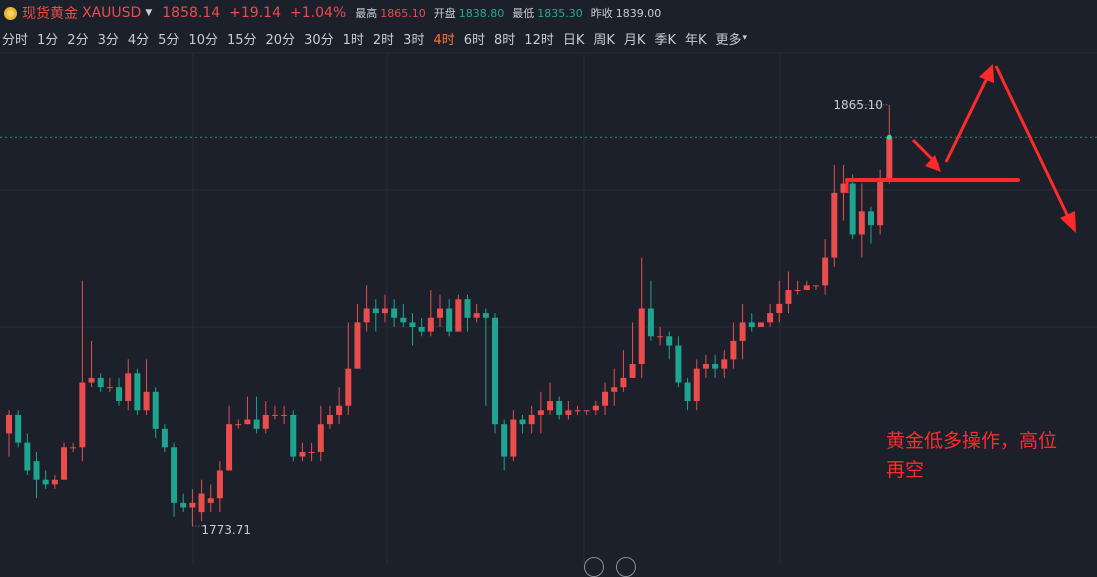  What do you see at coordinates (634, 40) in the screenshot?
I see `tab-timeframe: 月K` at bounding box center [634, 40].